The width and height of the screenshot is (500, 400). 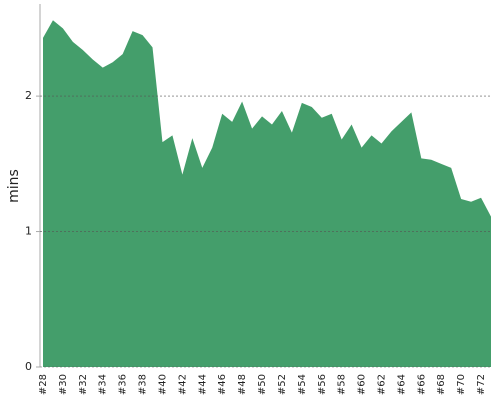 I want to click on x-tick-label: #44, so click(x=202, y=384).